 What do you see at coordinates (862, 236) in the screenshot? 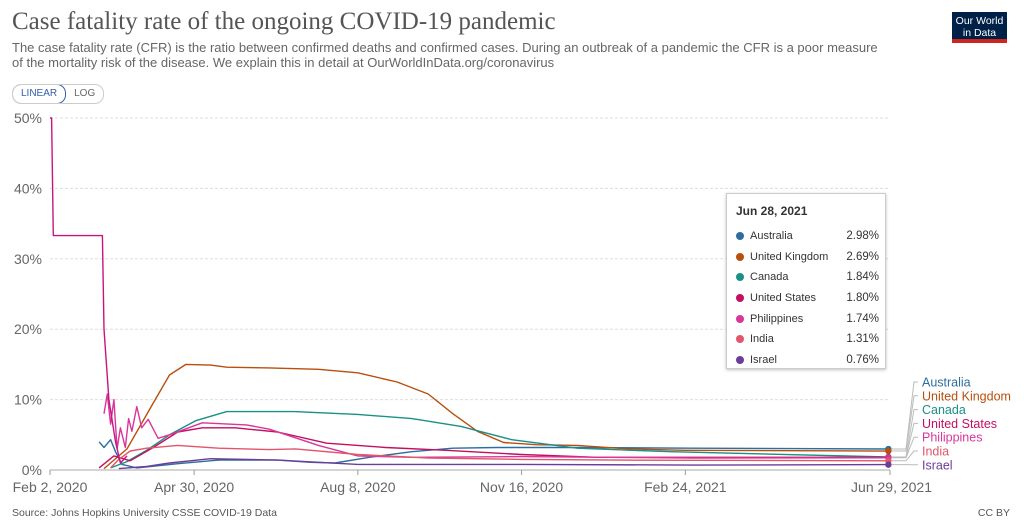
I see `tooltip-series-value: 2.98%` at bounding box center [862, 236].